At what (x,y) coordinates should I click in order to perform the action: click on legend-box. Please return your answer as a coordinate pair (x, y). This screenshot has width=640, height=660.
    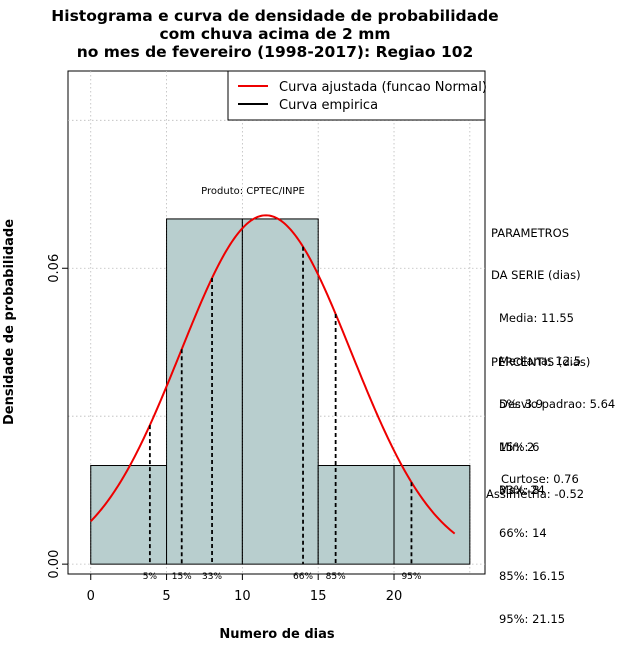
    Looking at the image, I should click on (356, 95).